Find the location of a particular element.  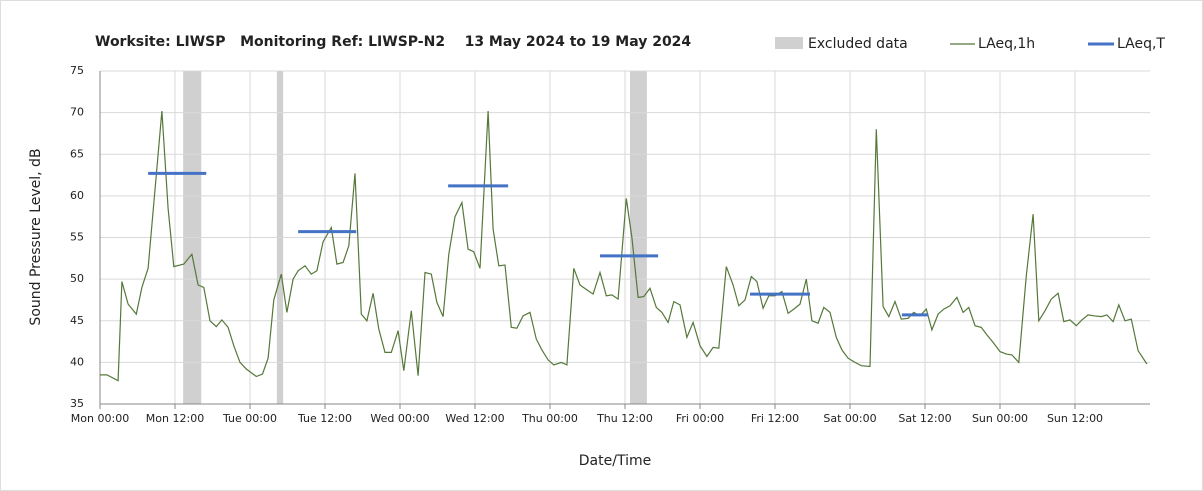

y-axis-label: Sound Pressure Level, dB is located at coordinates (36, 236).